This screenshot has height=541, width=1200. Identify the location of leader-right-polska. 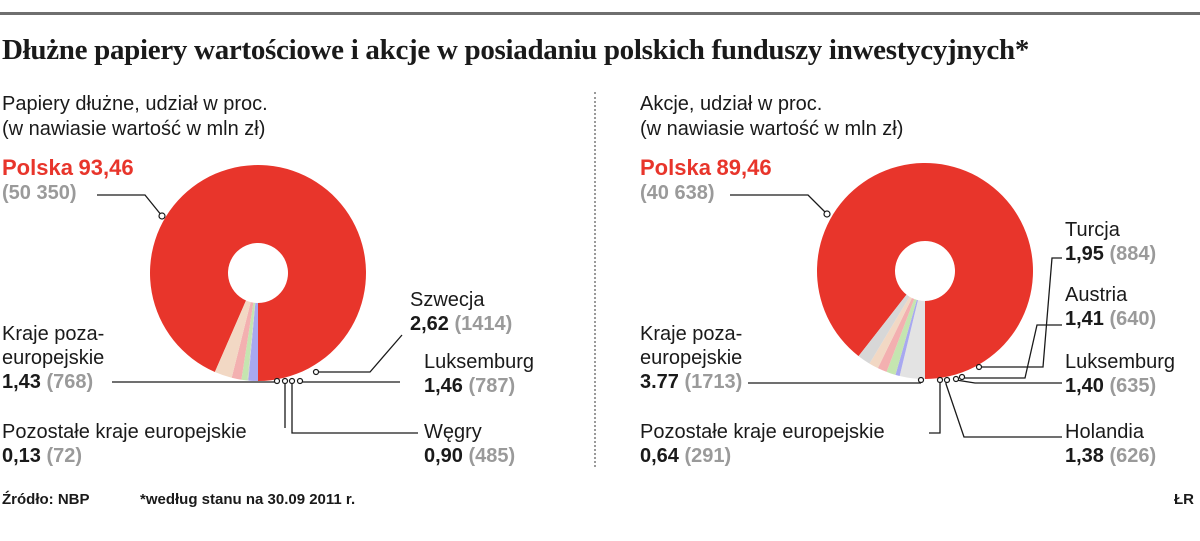
(779, 204).